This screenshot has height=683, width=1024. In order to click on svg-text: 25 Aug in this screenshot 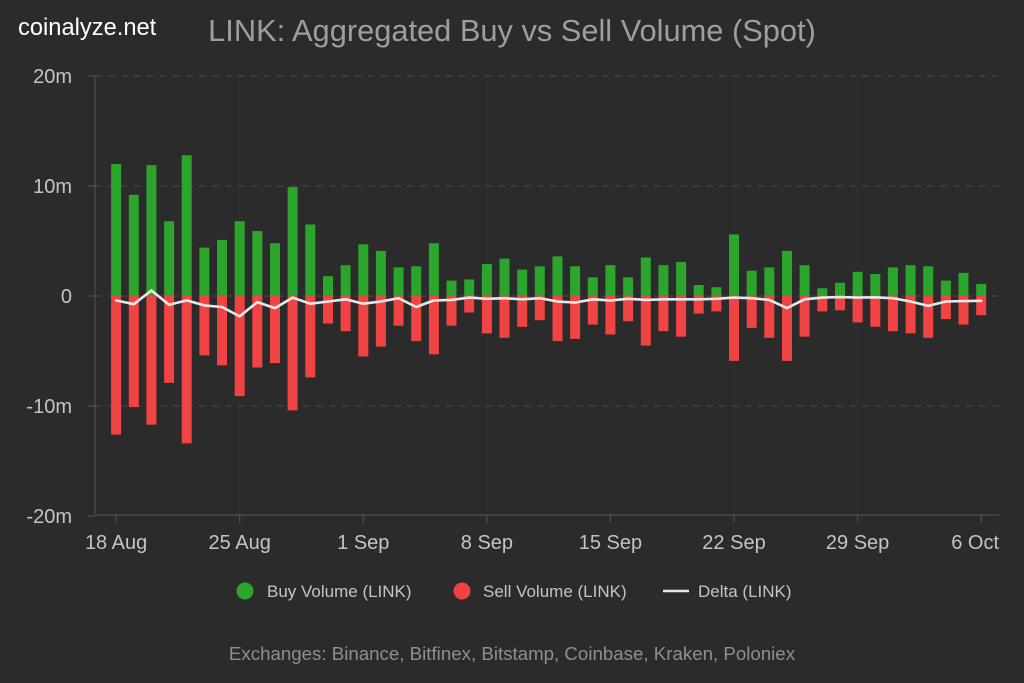, I will do `click(240, 543)`.